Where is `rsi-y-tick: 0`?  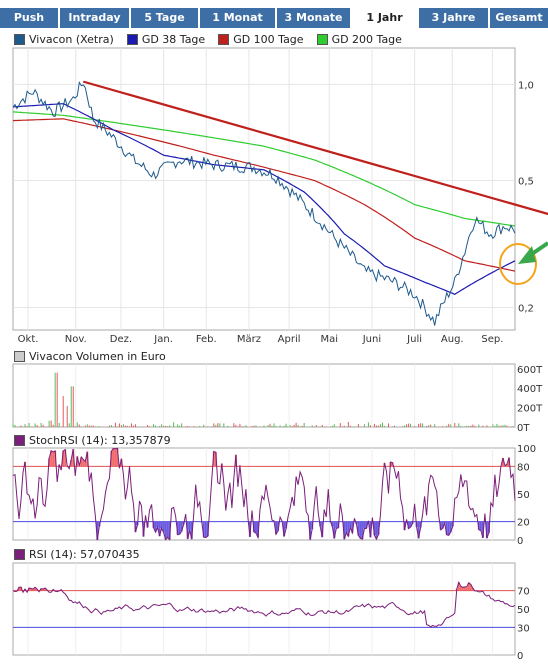
rsi-y-tick: 0 is located at coordinates (520, 656).